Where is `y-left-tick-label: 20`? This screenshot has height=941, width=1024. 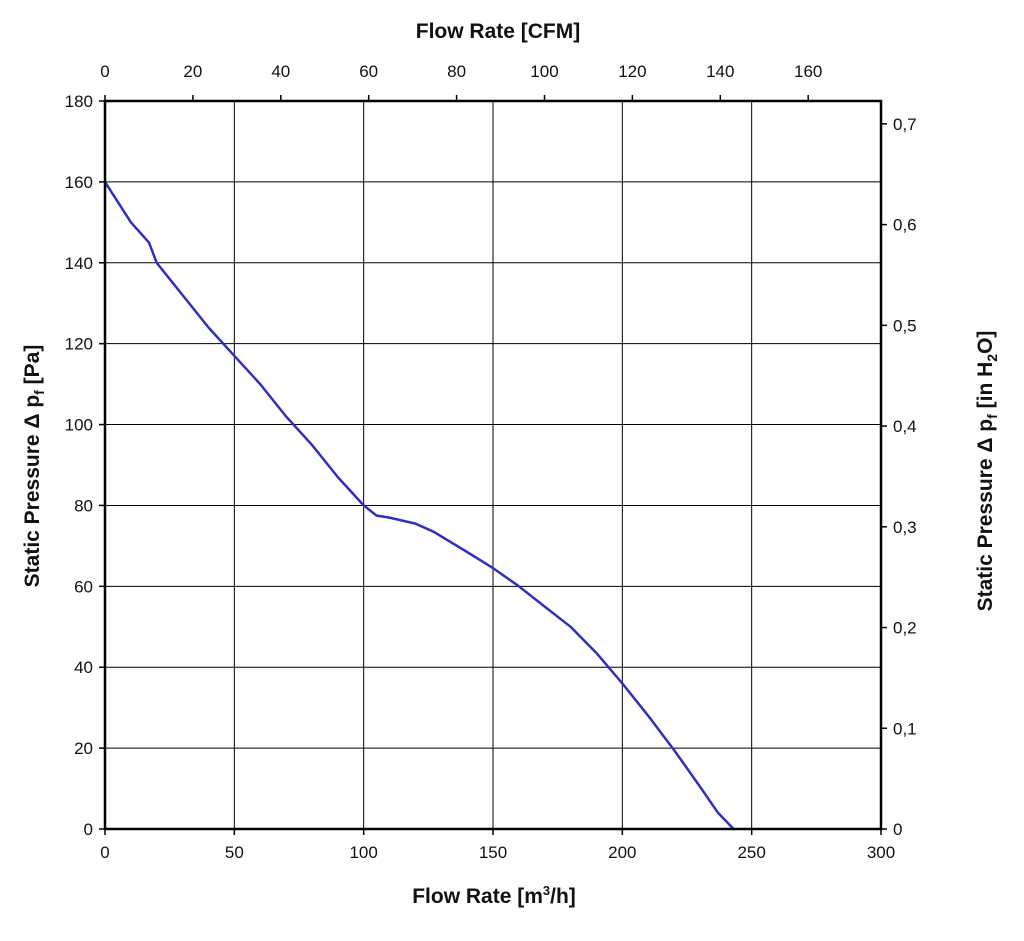
y-left-tick-label: 20 is located at coordinates (83, 748).